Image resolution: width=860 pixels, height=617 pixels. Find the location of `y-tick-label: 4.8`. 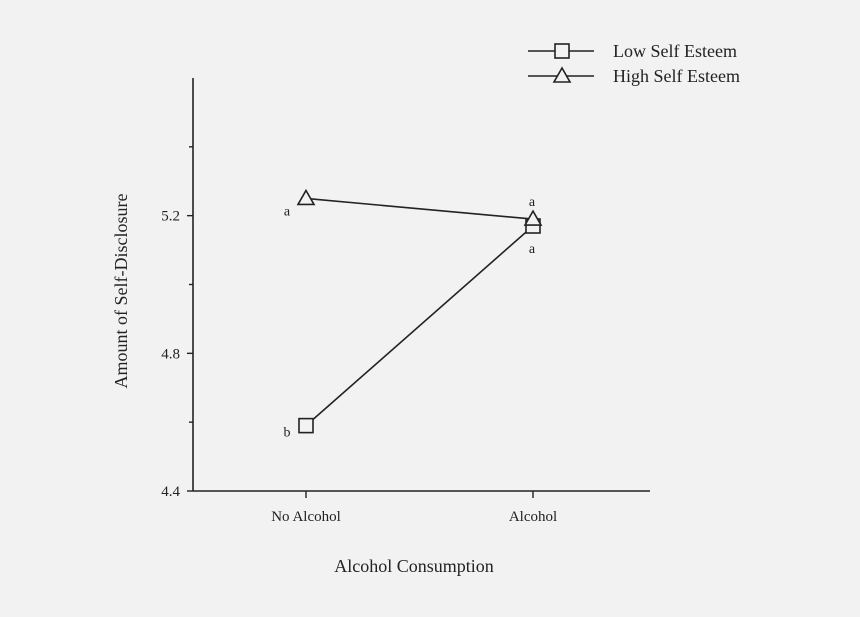

y-tick-label: 4.8 is located at coordinates (170, 354).